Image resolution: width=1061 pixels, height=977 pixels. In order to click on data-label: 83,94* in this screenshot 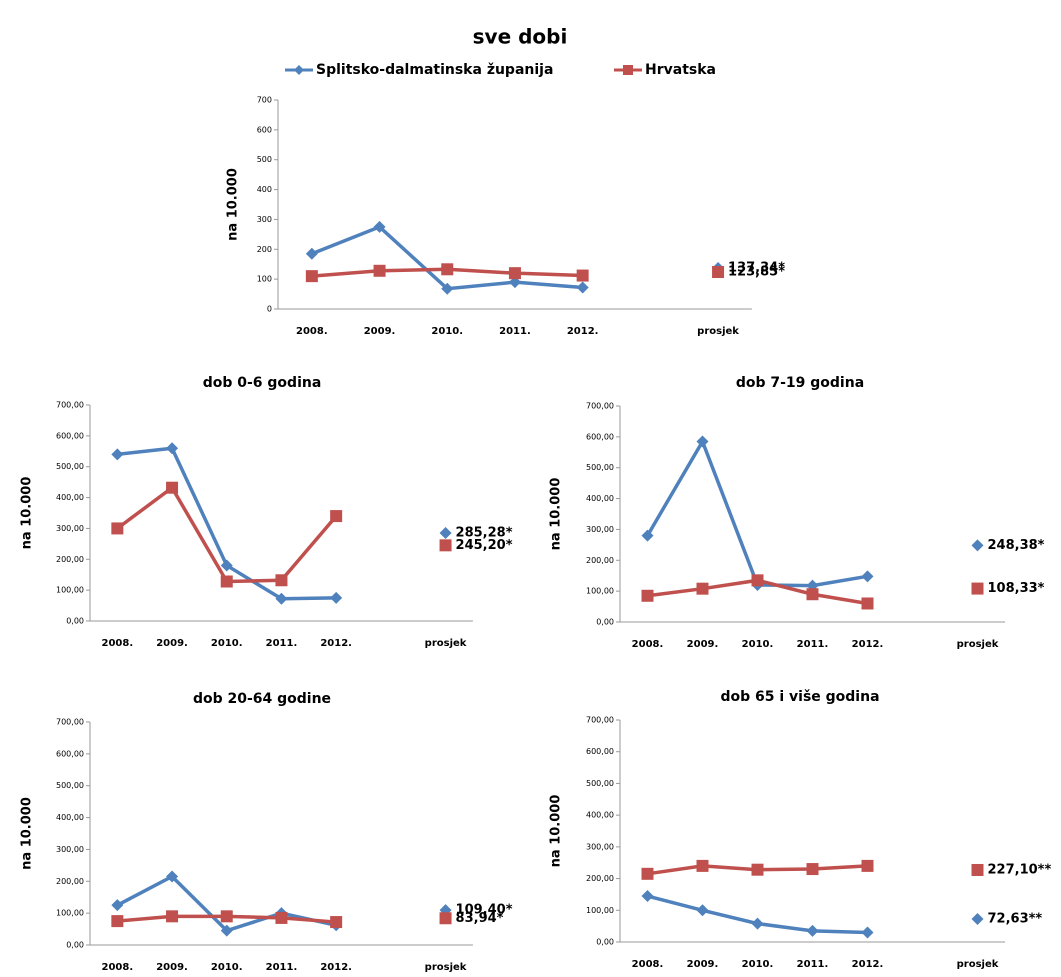, I will do `click(480, 918)`.